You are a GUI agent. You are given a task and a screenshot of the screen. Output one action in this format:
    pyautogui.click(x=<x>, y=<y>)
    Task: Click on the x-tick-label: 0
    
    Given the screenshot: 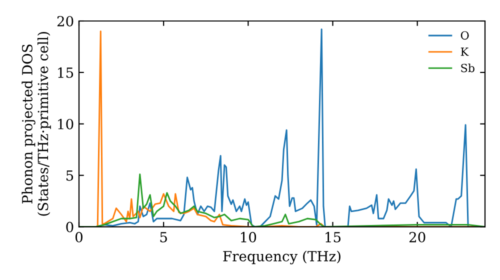 What is the action you would take?
    pyautogui.click(x=78, y=237)
    